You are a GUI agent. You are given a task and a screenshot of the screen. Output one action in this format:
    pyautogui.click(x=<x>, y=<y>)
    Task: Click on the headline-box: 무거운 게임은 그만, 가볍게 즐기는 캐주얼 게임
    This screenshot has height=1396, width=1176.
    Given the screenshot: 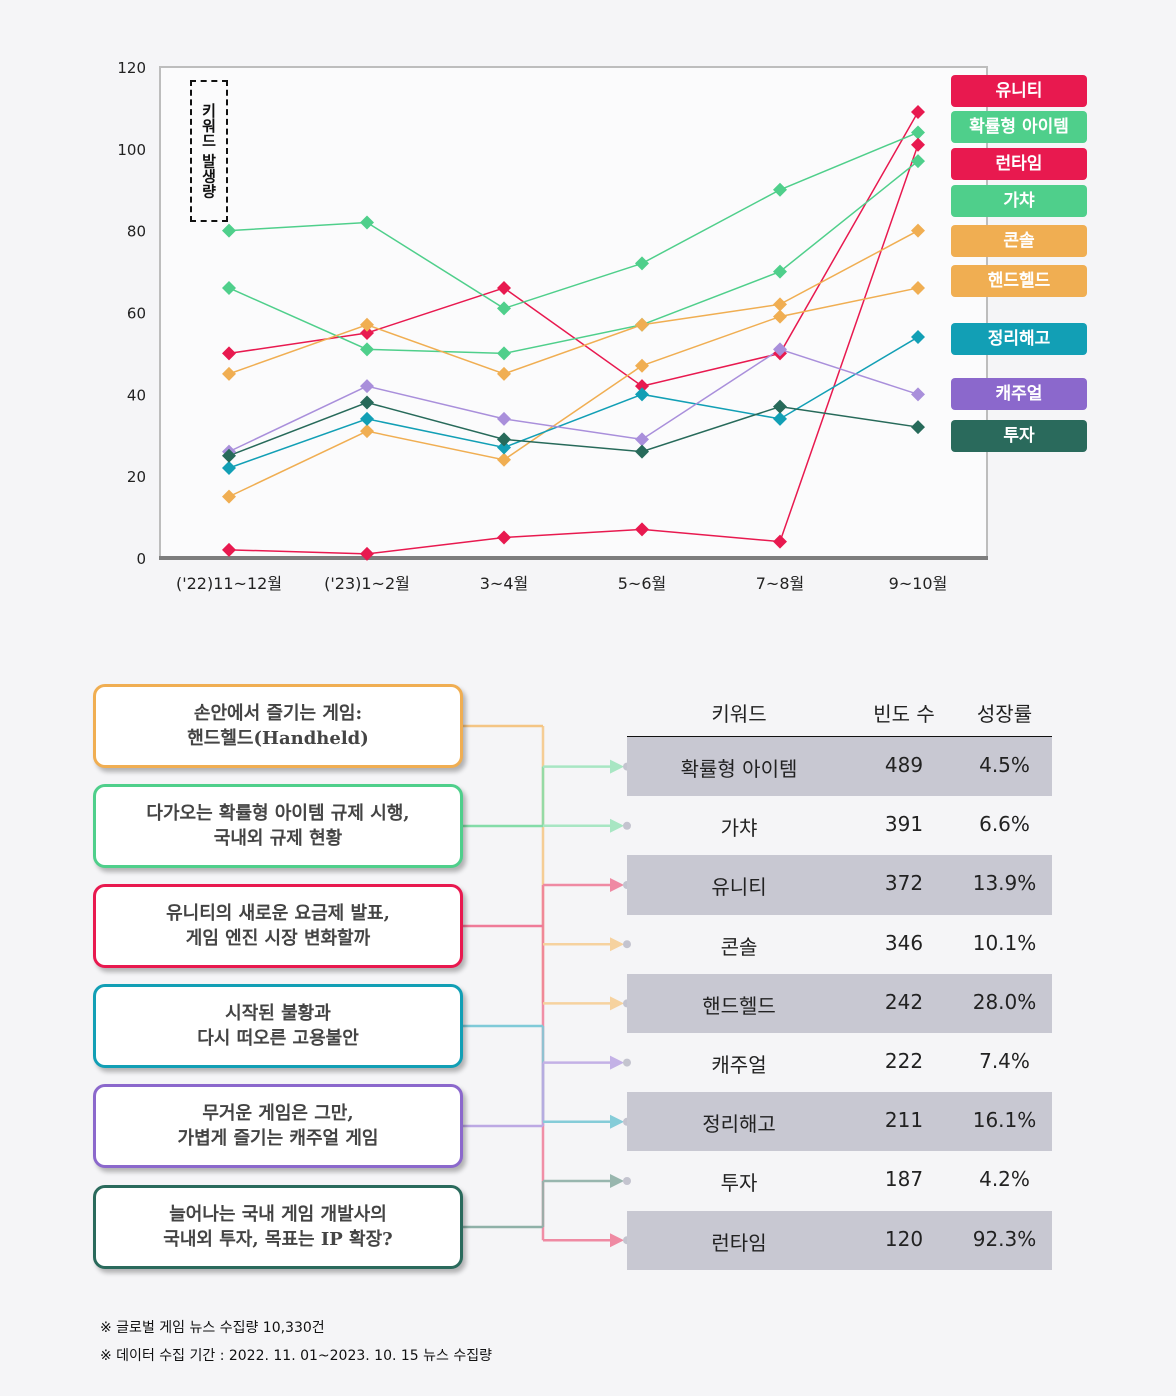 What is the action you would take?
    pyautogui.click(x=278, y=1126)
    